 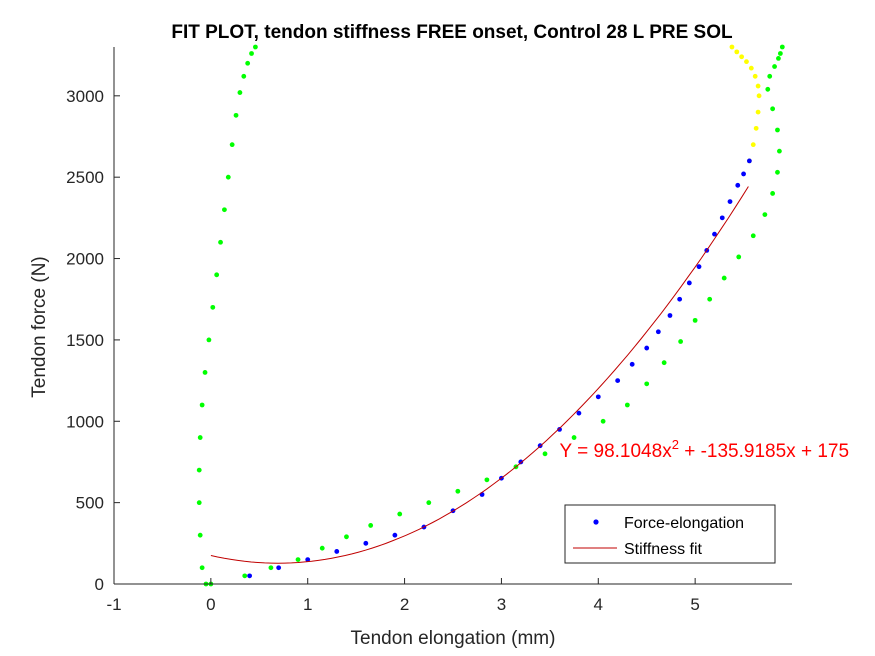 I want to click on x-ticks: -1 0 1 2 3 4 5, so click(x=403, y=596).